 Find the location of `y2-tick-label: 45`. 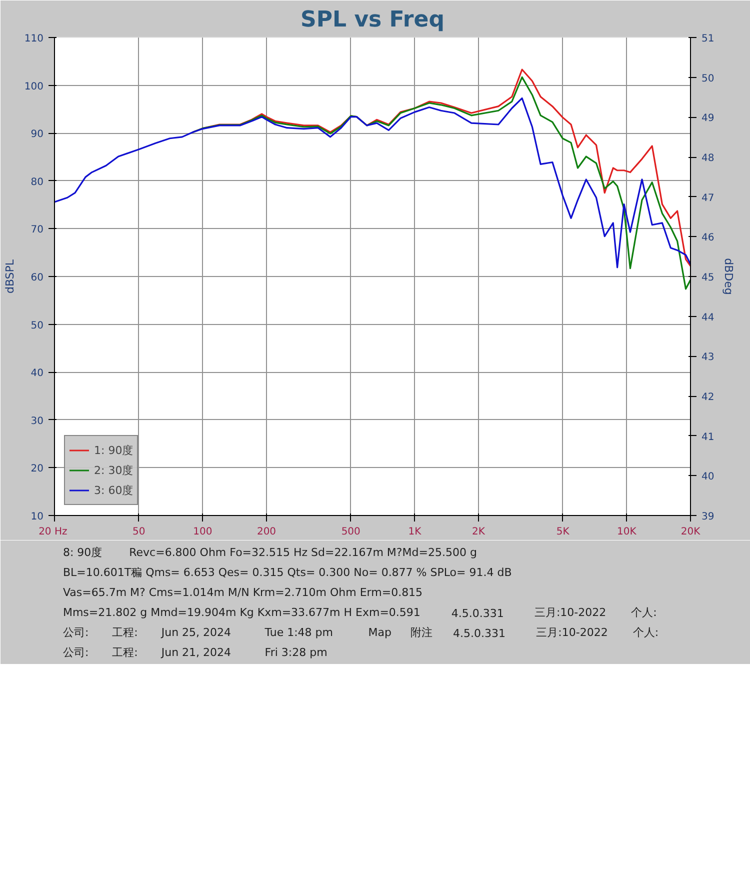

y2-tick-label: 45 is located at coordinates (708, 278).